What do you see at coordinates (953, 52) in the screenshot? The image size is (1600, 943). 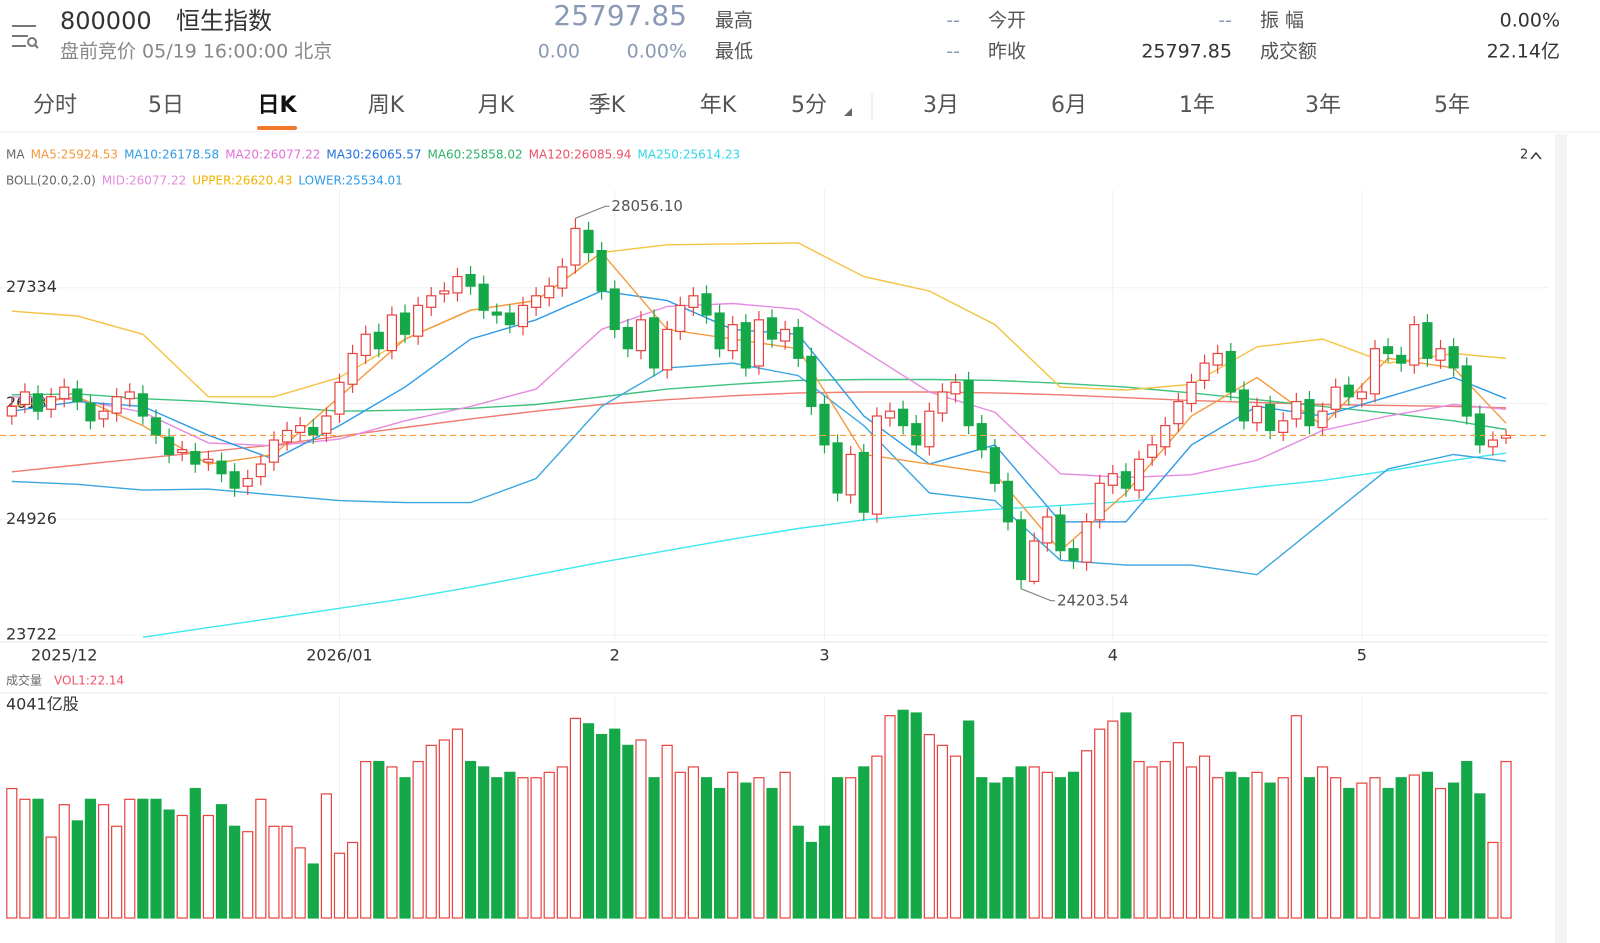 I see `stat-value: --` at bounding box center [953, 52].